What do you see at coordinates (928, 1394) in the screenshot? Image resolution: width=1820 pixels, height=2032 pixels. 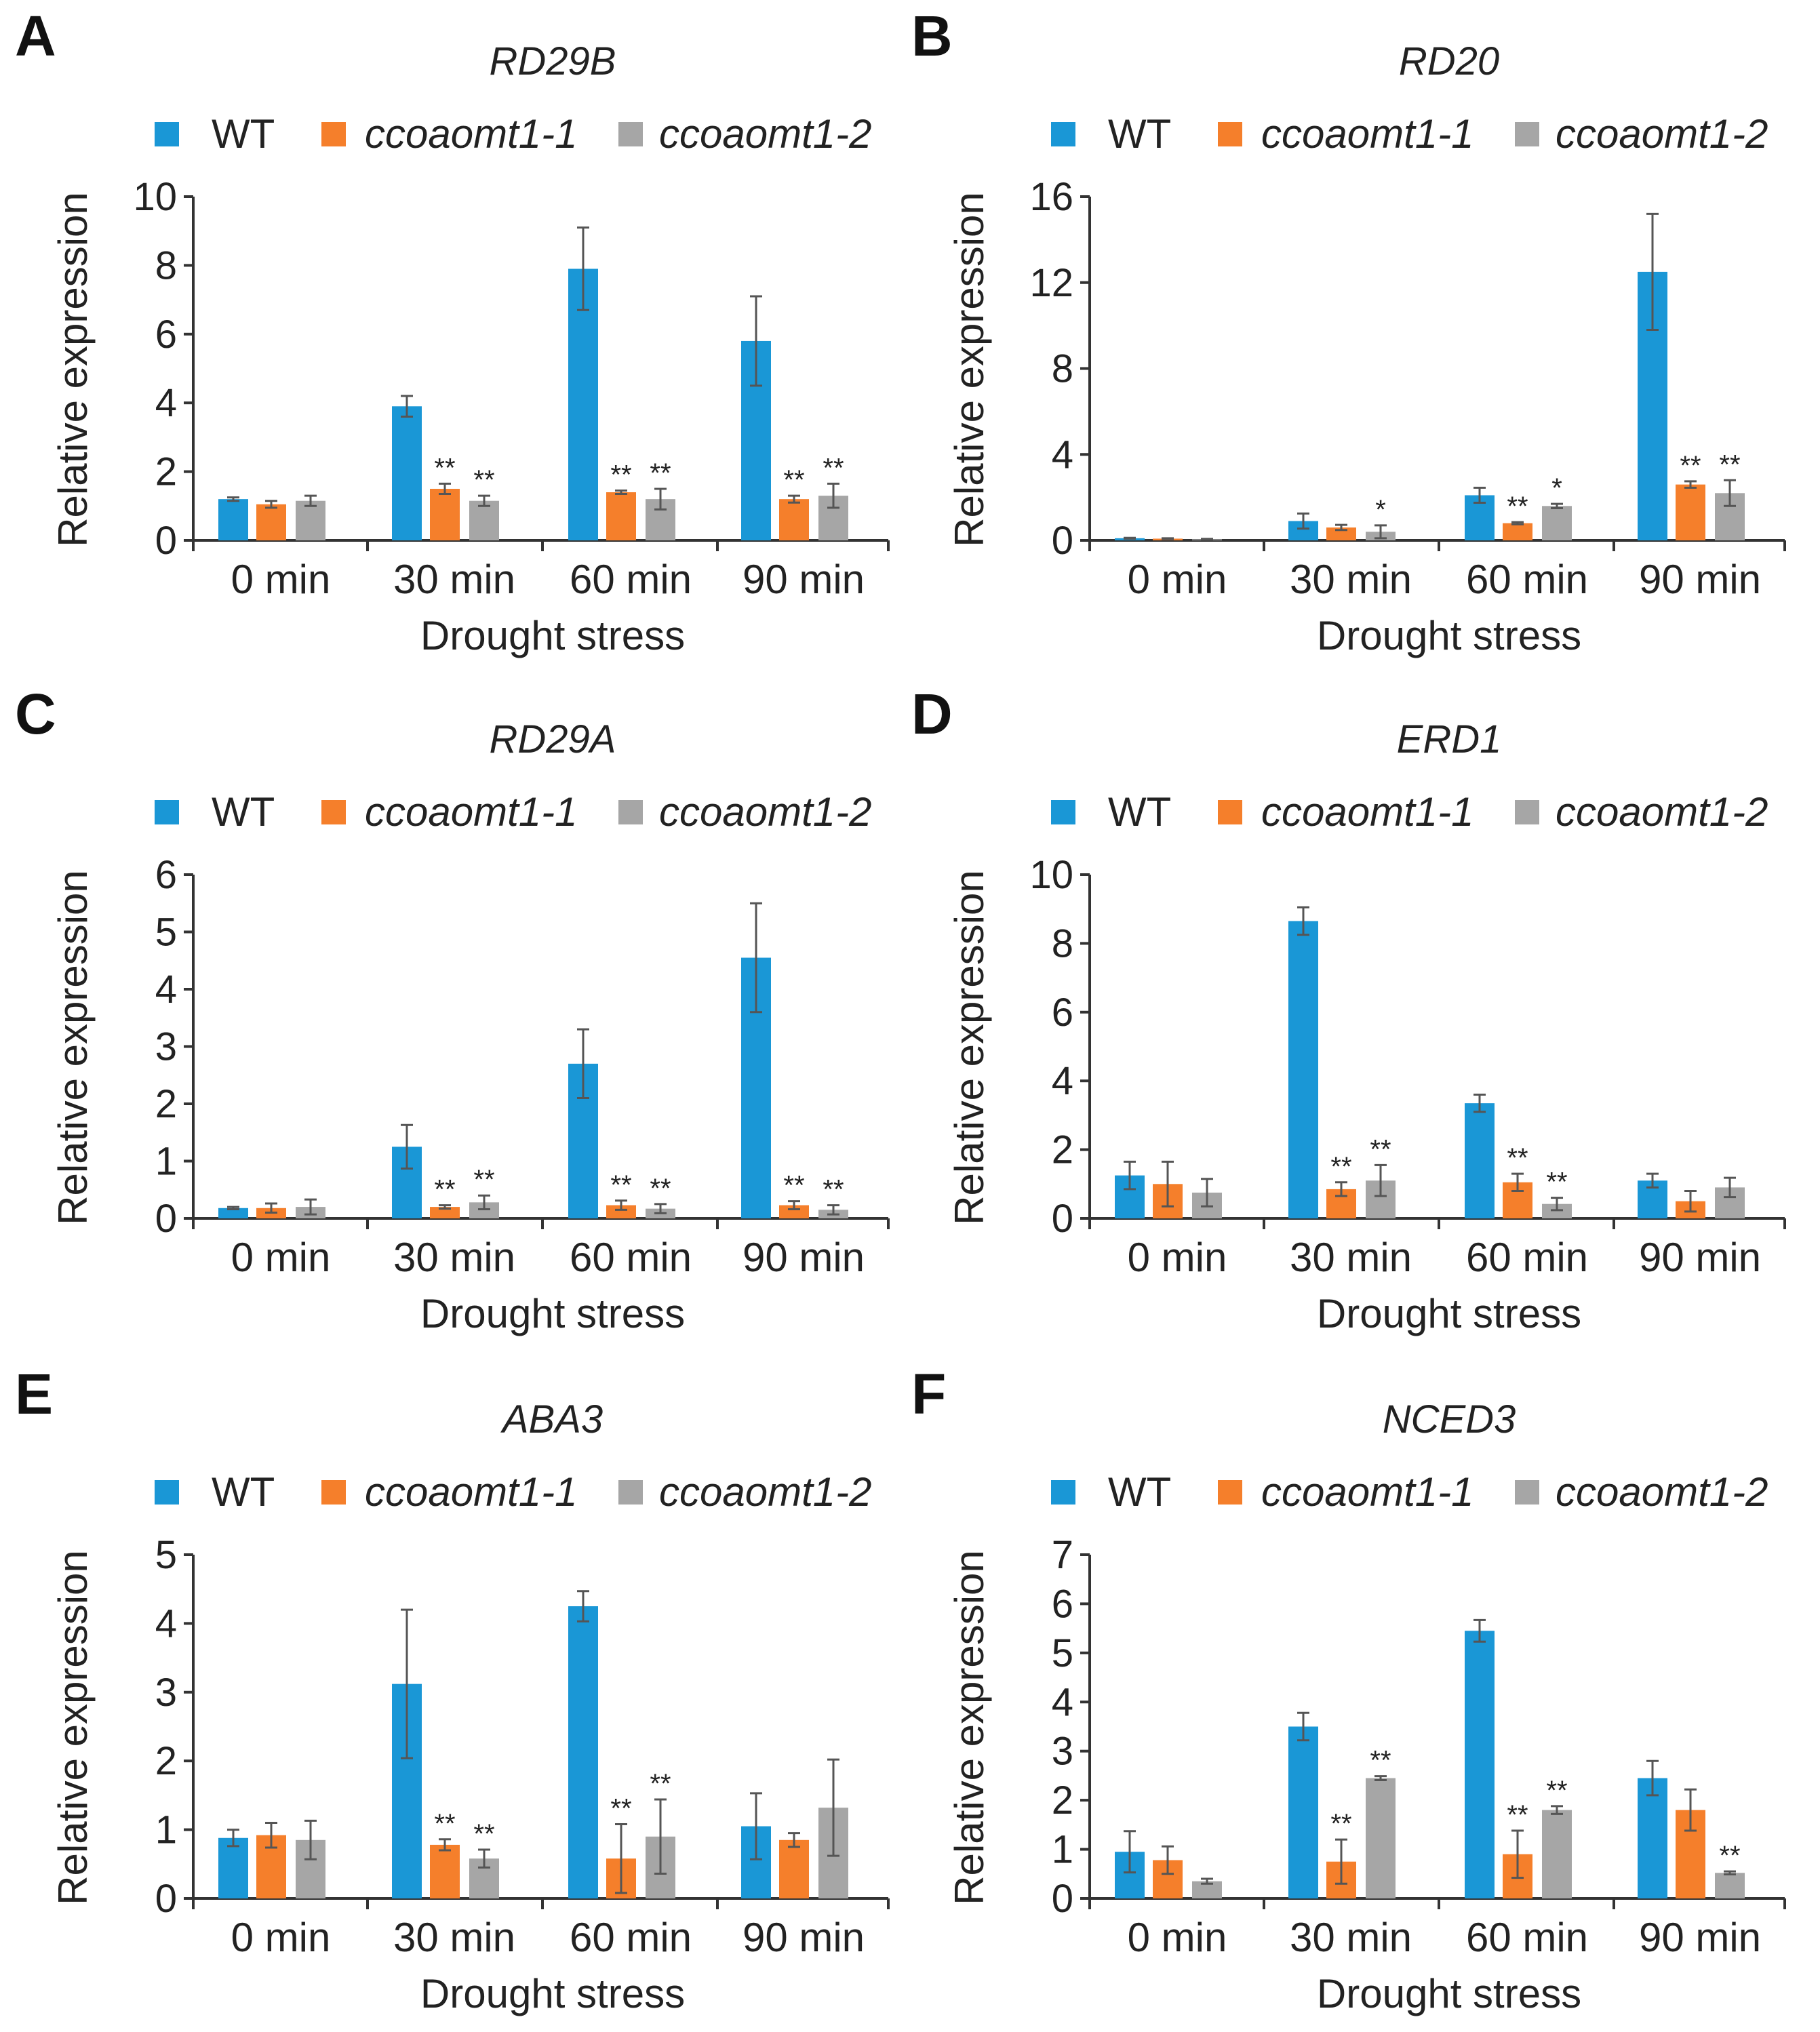 I see `panel-letter: F` at bounding box center [928, 1394].